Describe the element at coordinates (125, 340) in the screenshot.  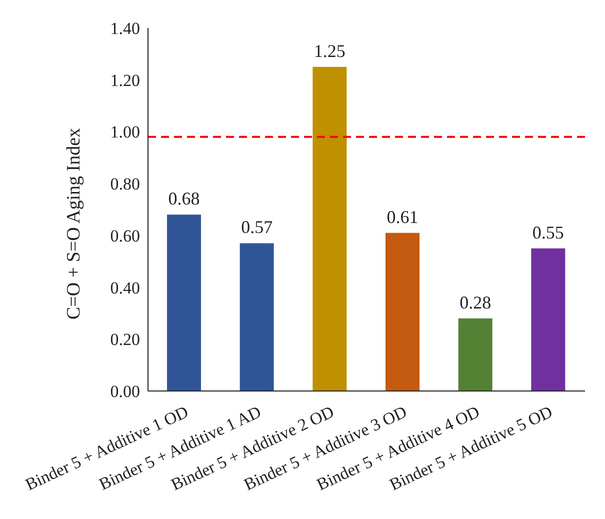
I see `y-tick-label: 0.20` at that location.